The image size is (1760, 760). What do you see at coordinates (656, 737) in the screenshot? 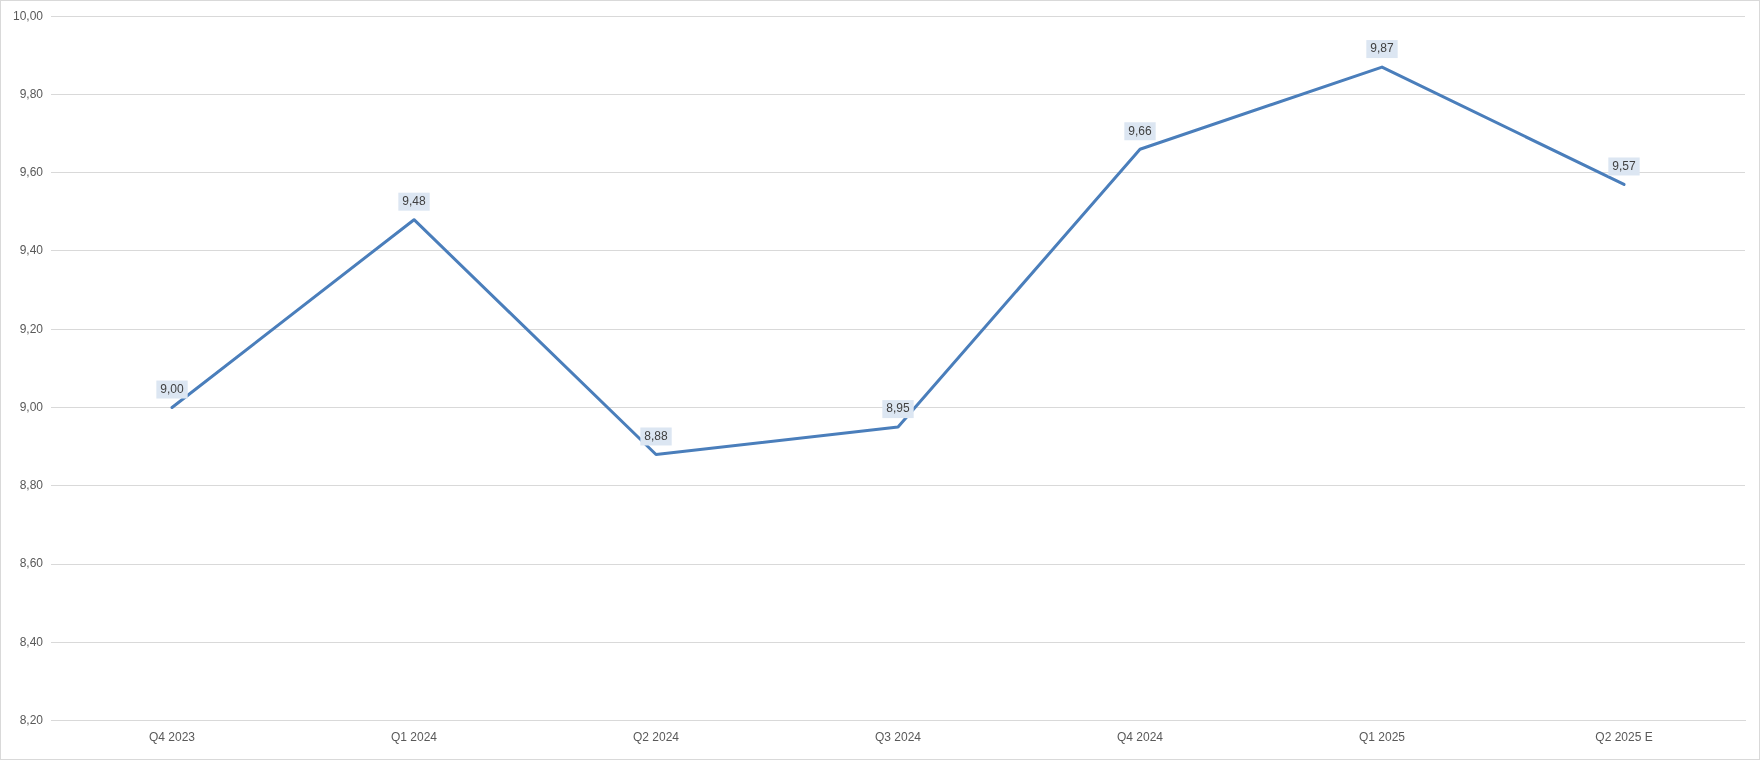
I see `x-tick-label: Q2 2024` at bounding box center [656, 737].